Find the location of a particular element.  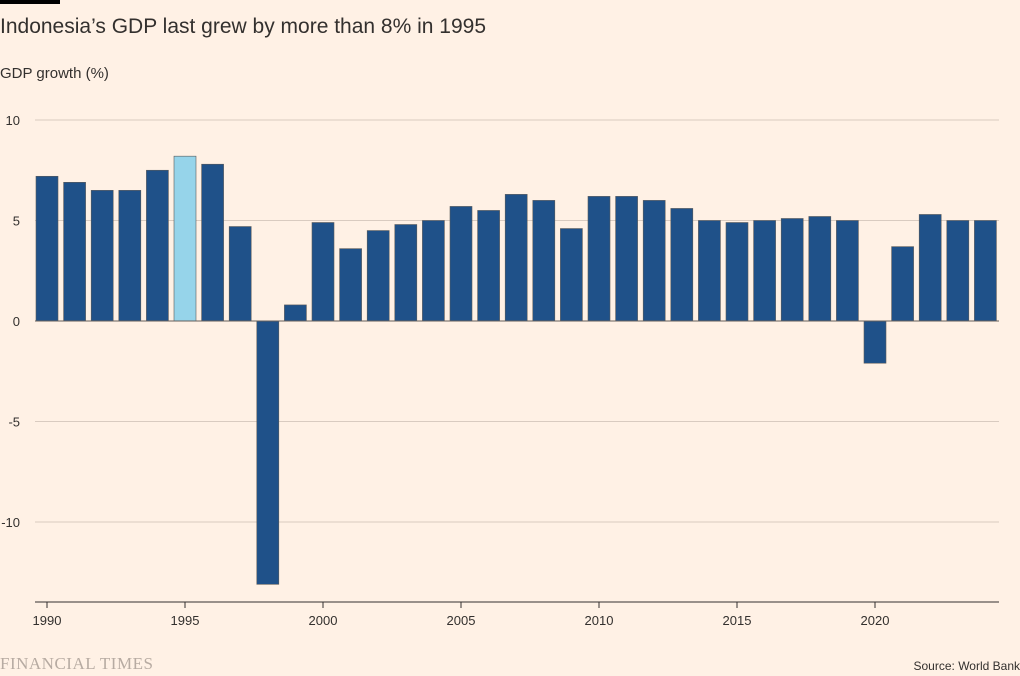

y-tick-label: -10 is located at coordinates (10, 522).